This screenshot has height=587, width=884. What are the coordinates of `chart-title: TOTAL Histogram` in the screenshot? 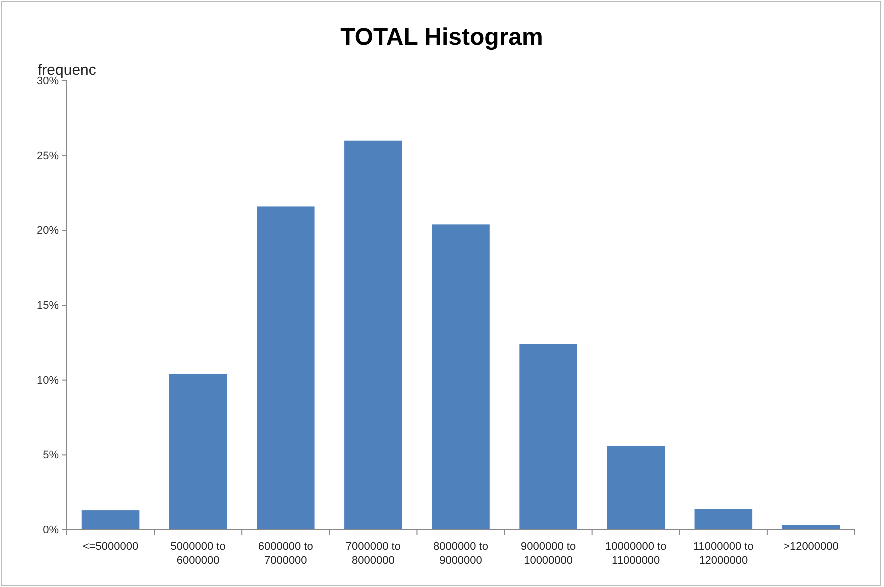 It's located at (442, 37).